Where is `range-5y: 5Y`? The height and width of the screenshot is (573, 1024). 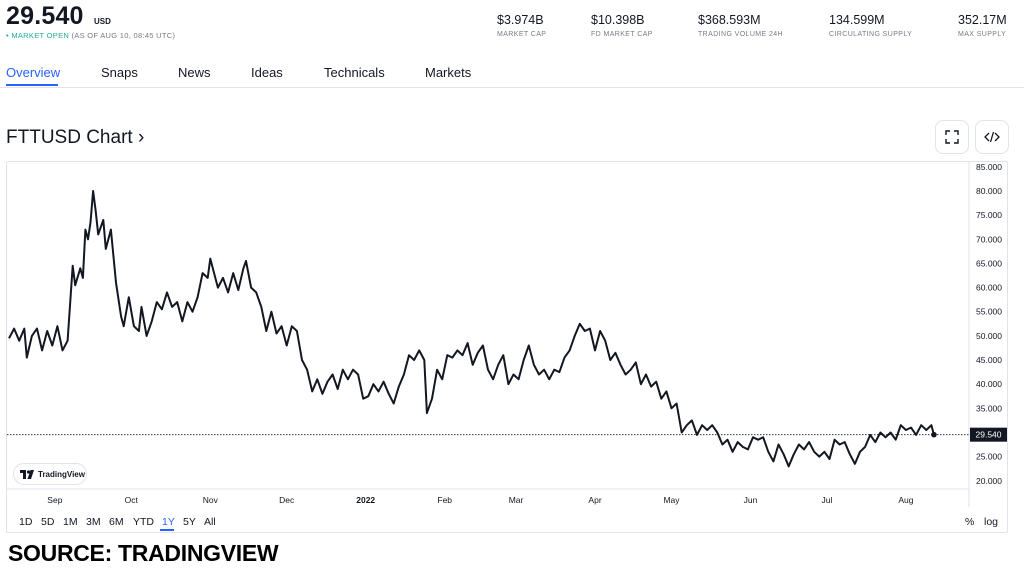
range-5y: 5Y is located at coordinates (189, 522).